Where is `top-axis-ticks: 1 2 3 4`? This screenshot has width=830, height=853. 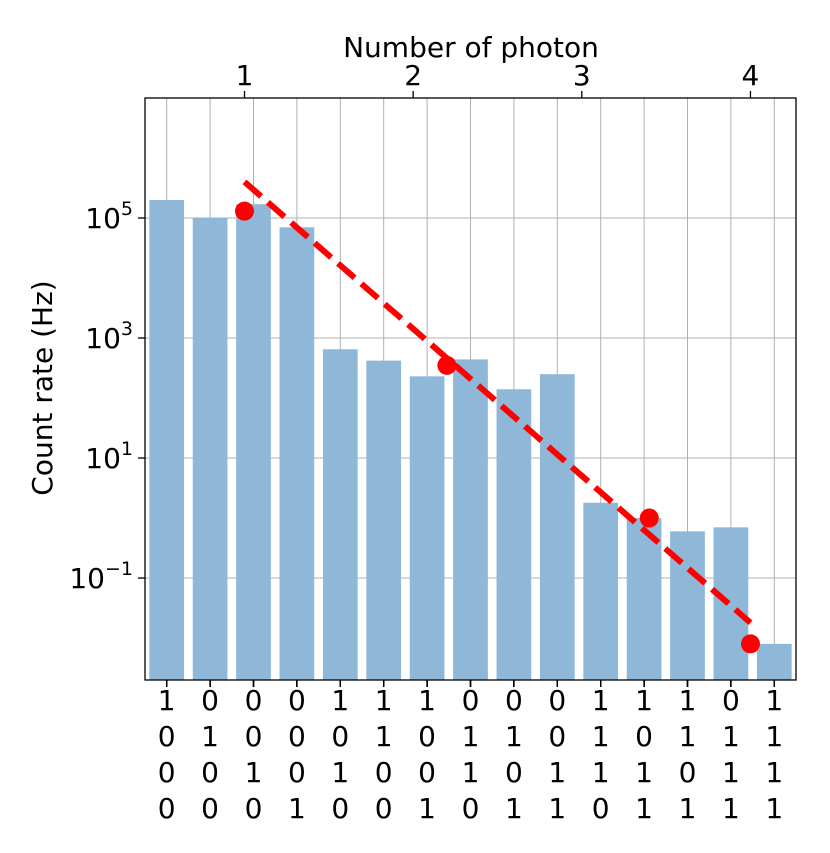
top-axis-ticks: 1 2 3 4 is located at coordinates (498, 78).